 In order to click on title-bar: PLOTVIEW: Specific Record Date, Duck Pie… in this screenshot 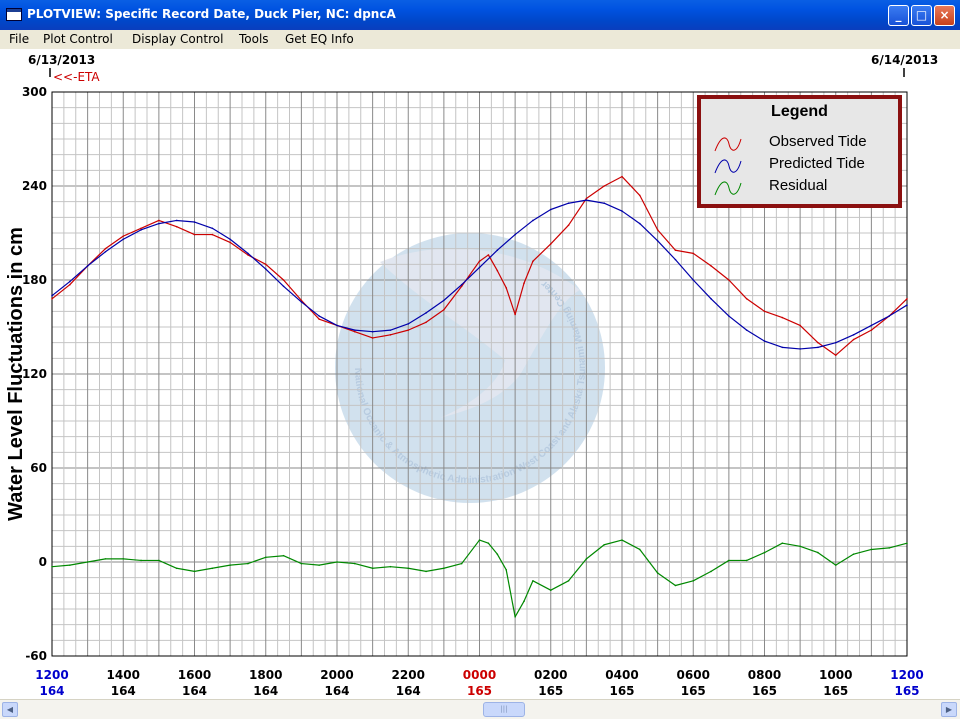, I will do `click(480, 15)`.